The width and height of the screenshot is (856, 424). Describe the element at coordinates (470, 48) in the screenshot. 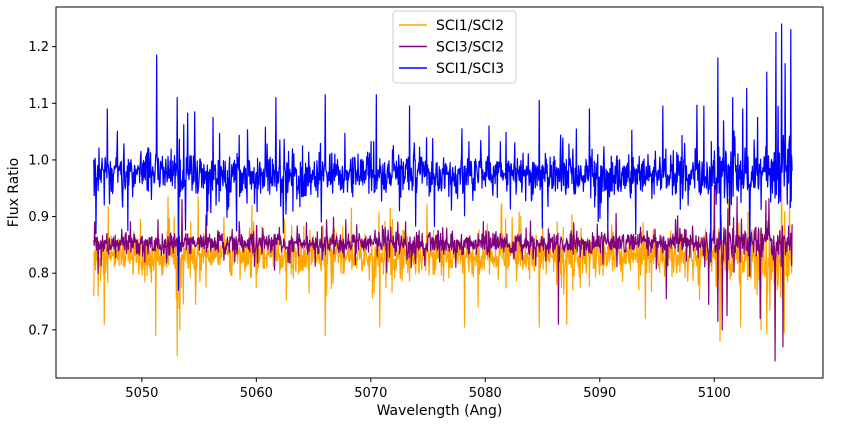

I see `legend-label: SCI3/SCI2` at that location.